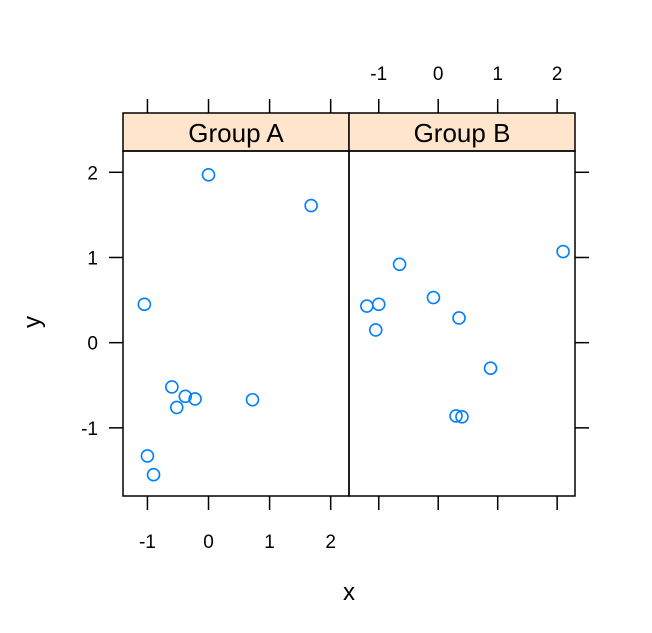 The height and width of the screenshot is (633, 652). What do you see at coordinates (269, 542) in the screenshot?
I see `x-tick-label-bottom-group-a-1: 1` at bounding box center [269, 542].